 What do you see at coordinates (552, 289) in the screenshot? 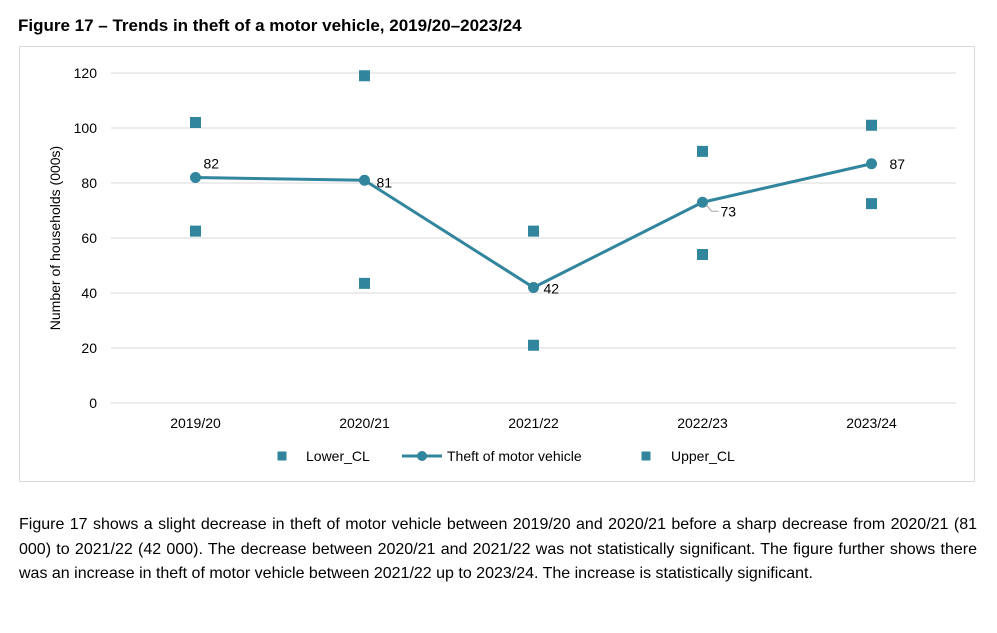
I see `data-label: 42` at bounding box center [552, 289].